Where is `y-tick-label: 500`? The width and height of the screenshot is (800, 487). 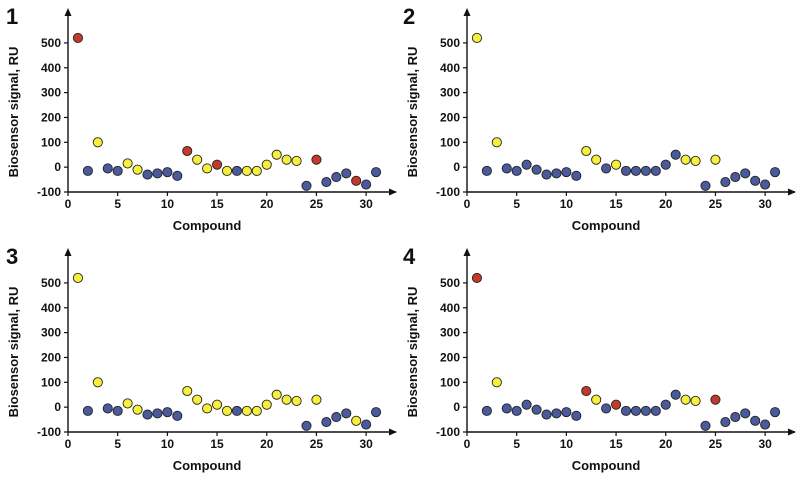
y-tick-label: 500 is located at coordinates (51, 283).